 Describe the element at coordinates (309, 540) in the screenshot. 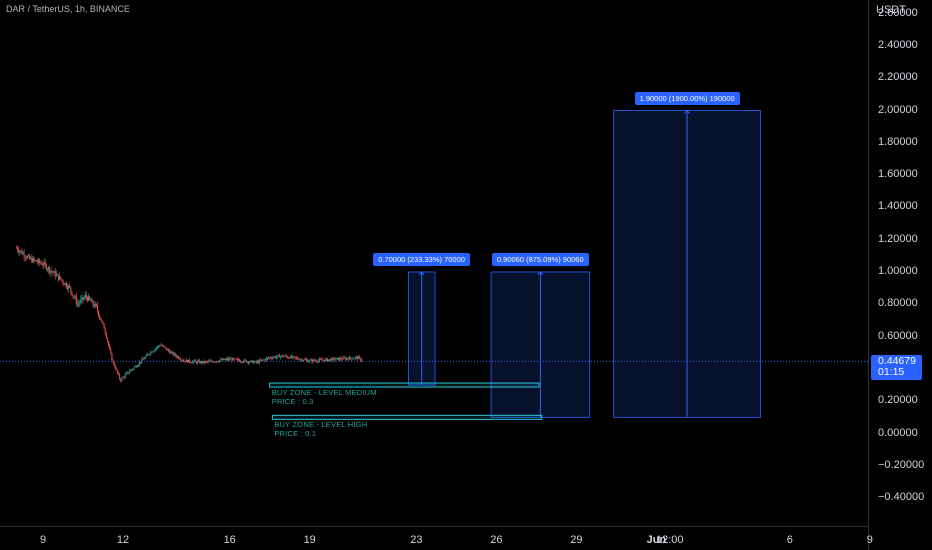

I see `x-tick-label: 19` at that location.